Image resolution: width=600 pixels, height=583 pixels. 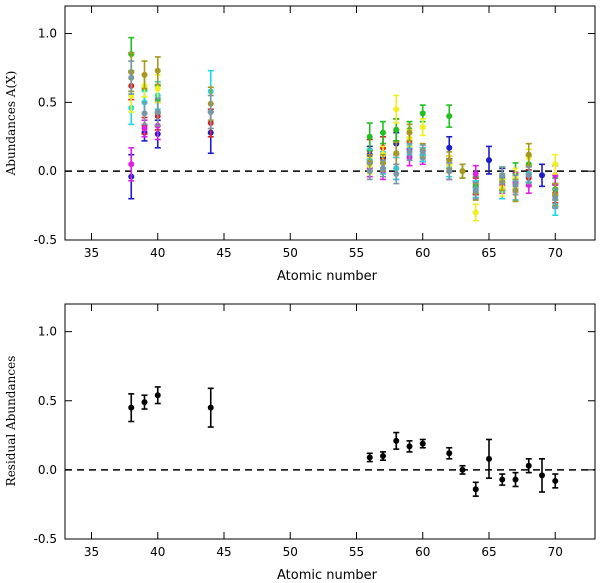 What do you see at coordinates (45, 539) in the screenshot?
I see `bottom-y-tick-label: -0.5` at bounding box center [45, 539].